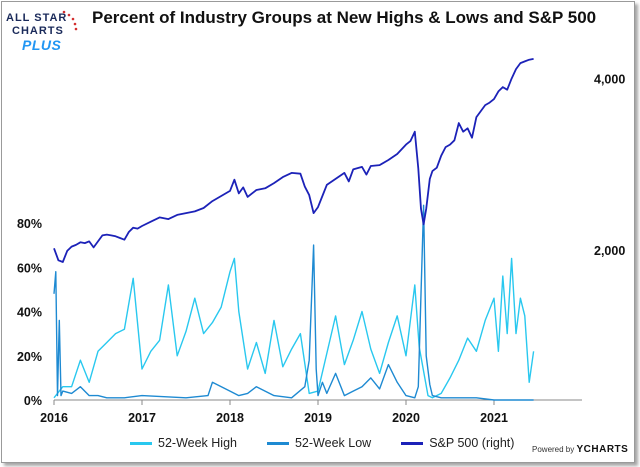  I want to click on logo-line-1: ALL STAR, so click(37, 18).